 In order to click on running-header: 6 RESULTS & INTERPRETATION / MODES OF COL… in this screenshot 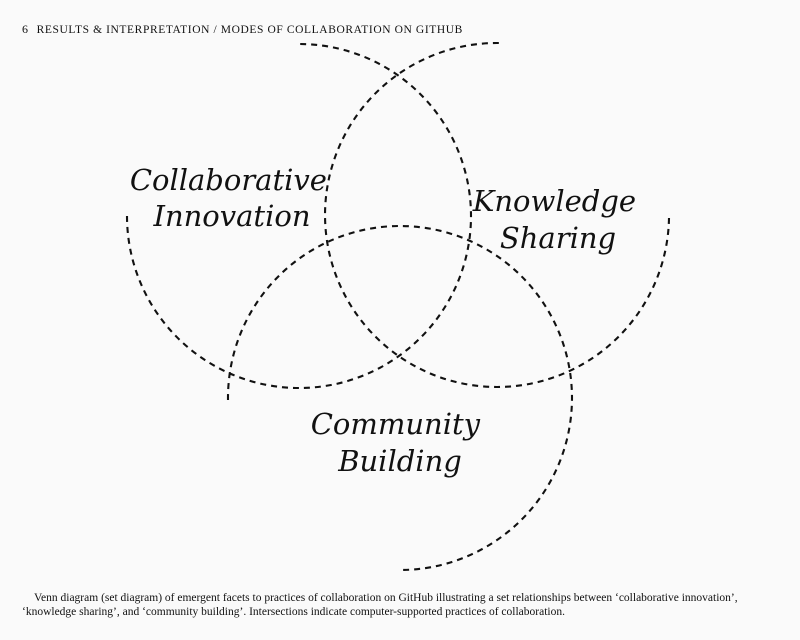, I will do `click(242, 29)`.